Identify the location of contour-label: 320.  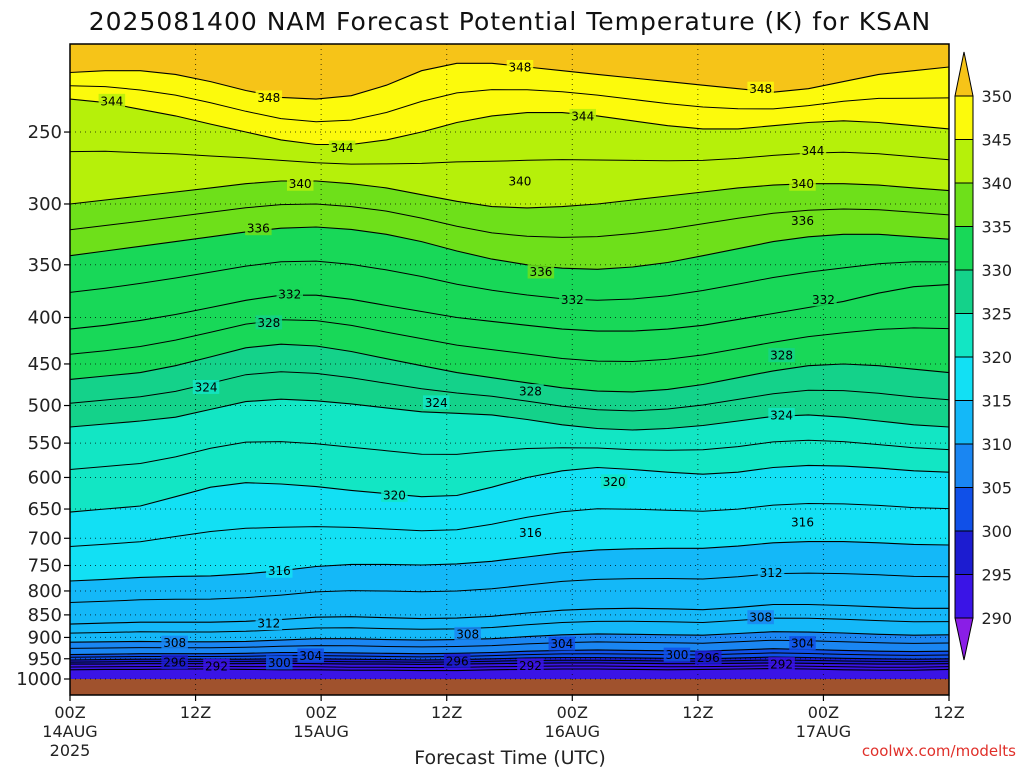
(394, 495).